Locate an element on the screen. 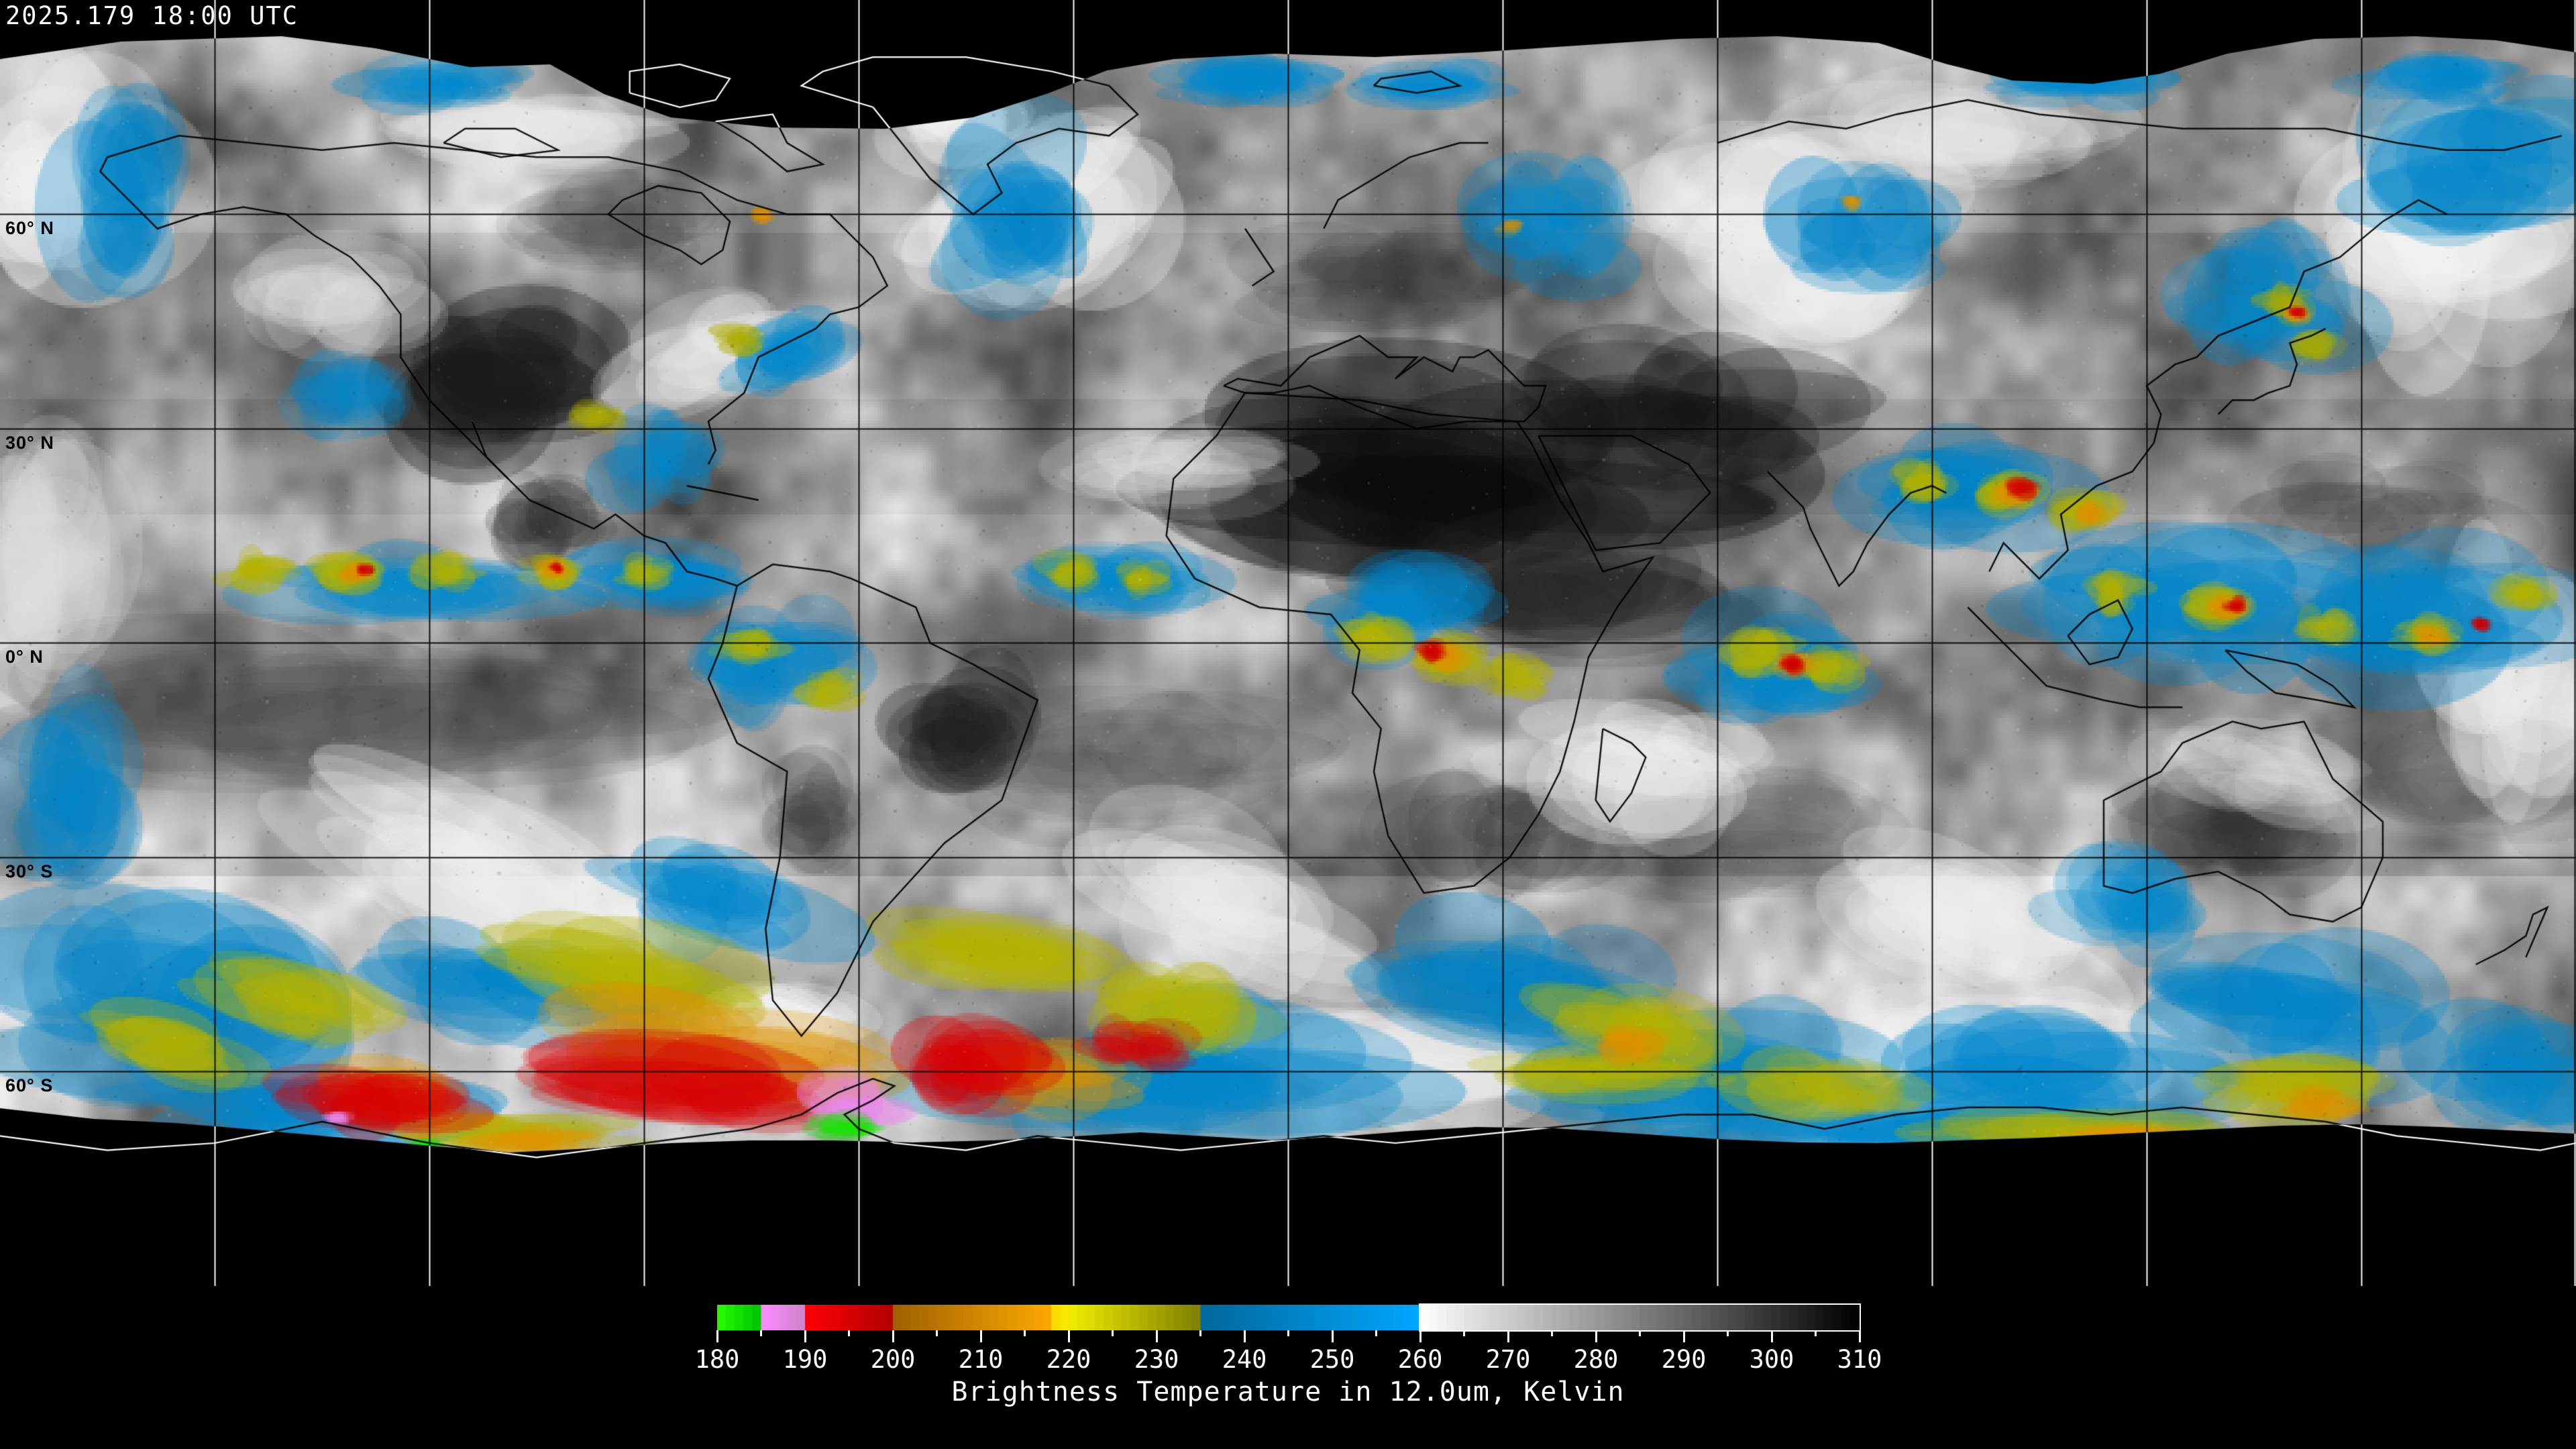 The height and width of the screenshot is (1449, 2576). colorbar-gradient is located at coordinates (1288, 1317).